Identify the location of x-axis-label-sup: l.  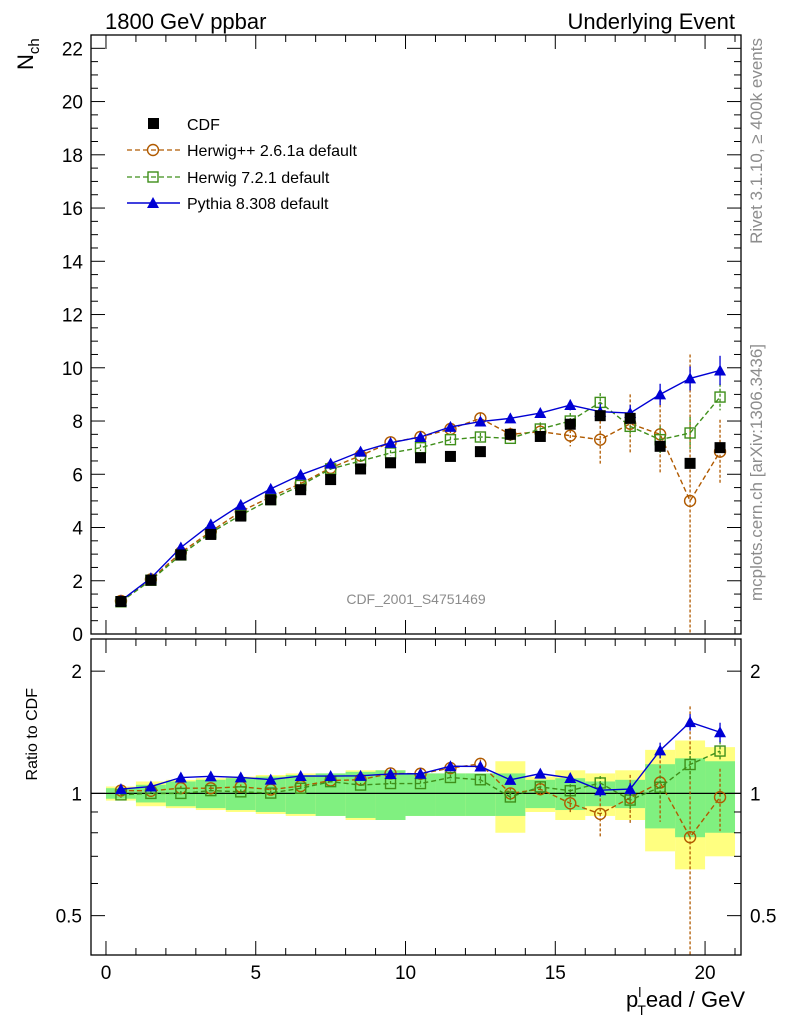
(639, 992).